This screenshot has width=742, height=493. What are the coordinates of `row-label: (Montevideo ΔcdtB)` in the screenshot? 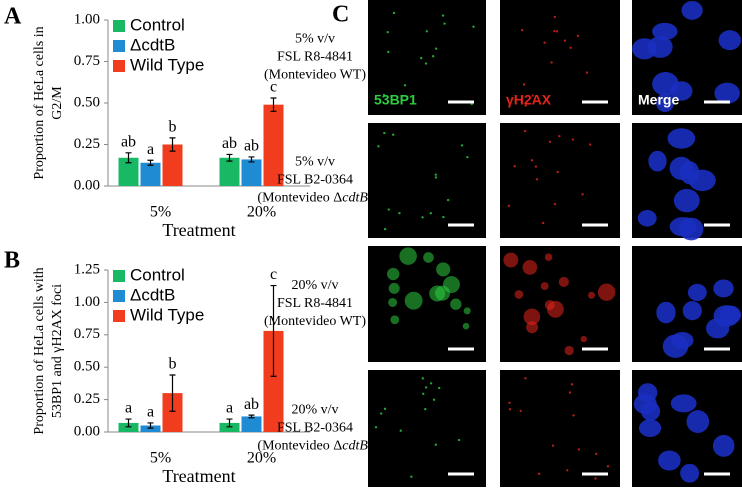 It's located at (314, 446).